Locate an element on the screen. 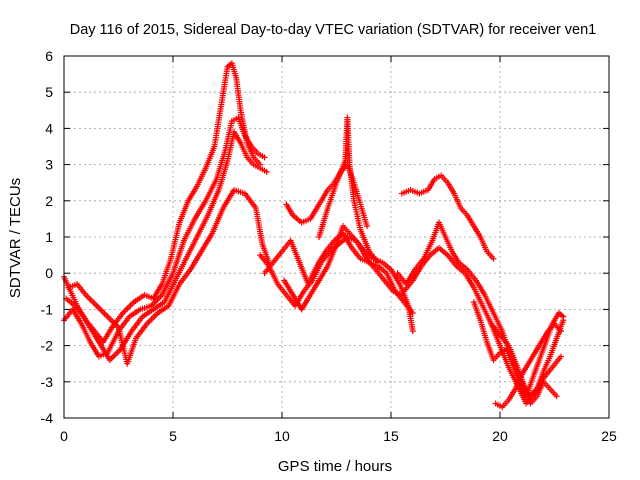 This screenshot has width=640, height=480. y-tick-label: 0 is located at coordinates (49, 273).